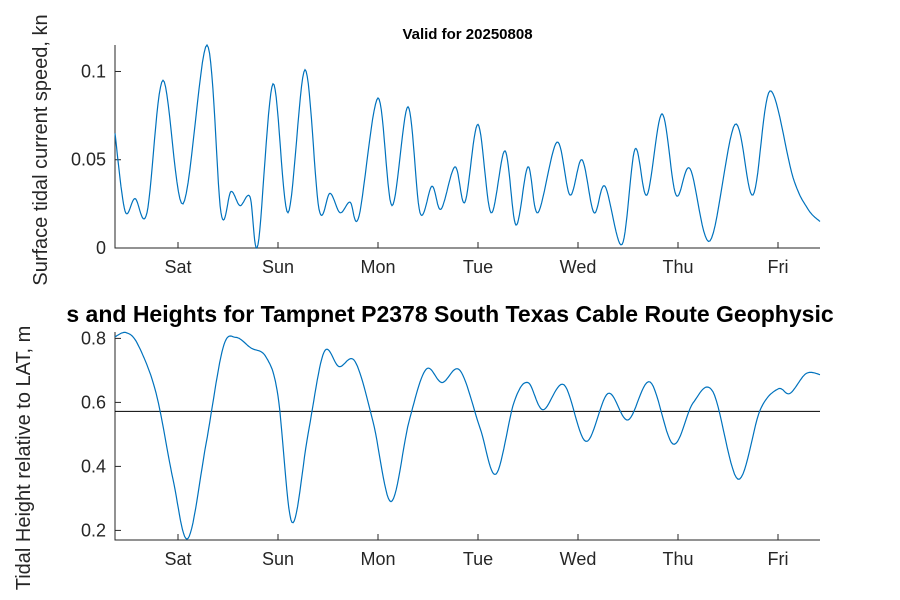 This screenshot has height=600, width=900. I want to click on top-chart-ylabel: Surface tidal current speed, kn, so click(41, 149).